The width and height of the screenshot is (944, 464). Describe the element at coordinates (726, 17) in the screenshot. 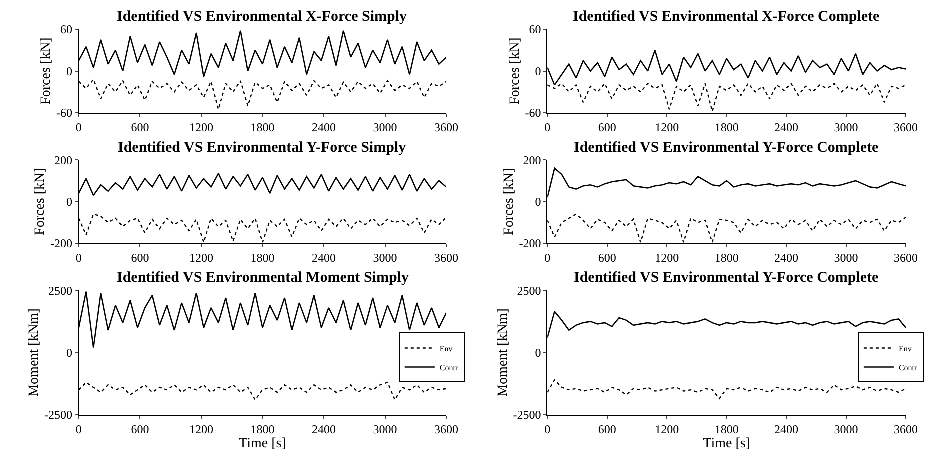

I see `chart-title: Identified VS Environmental X-Force Complete` at that location.